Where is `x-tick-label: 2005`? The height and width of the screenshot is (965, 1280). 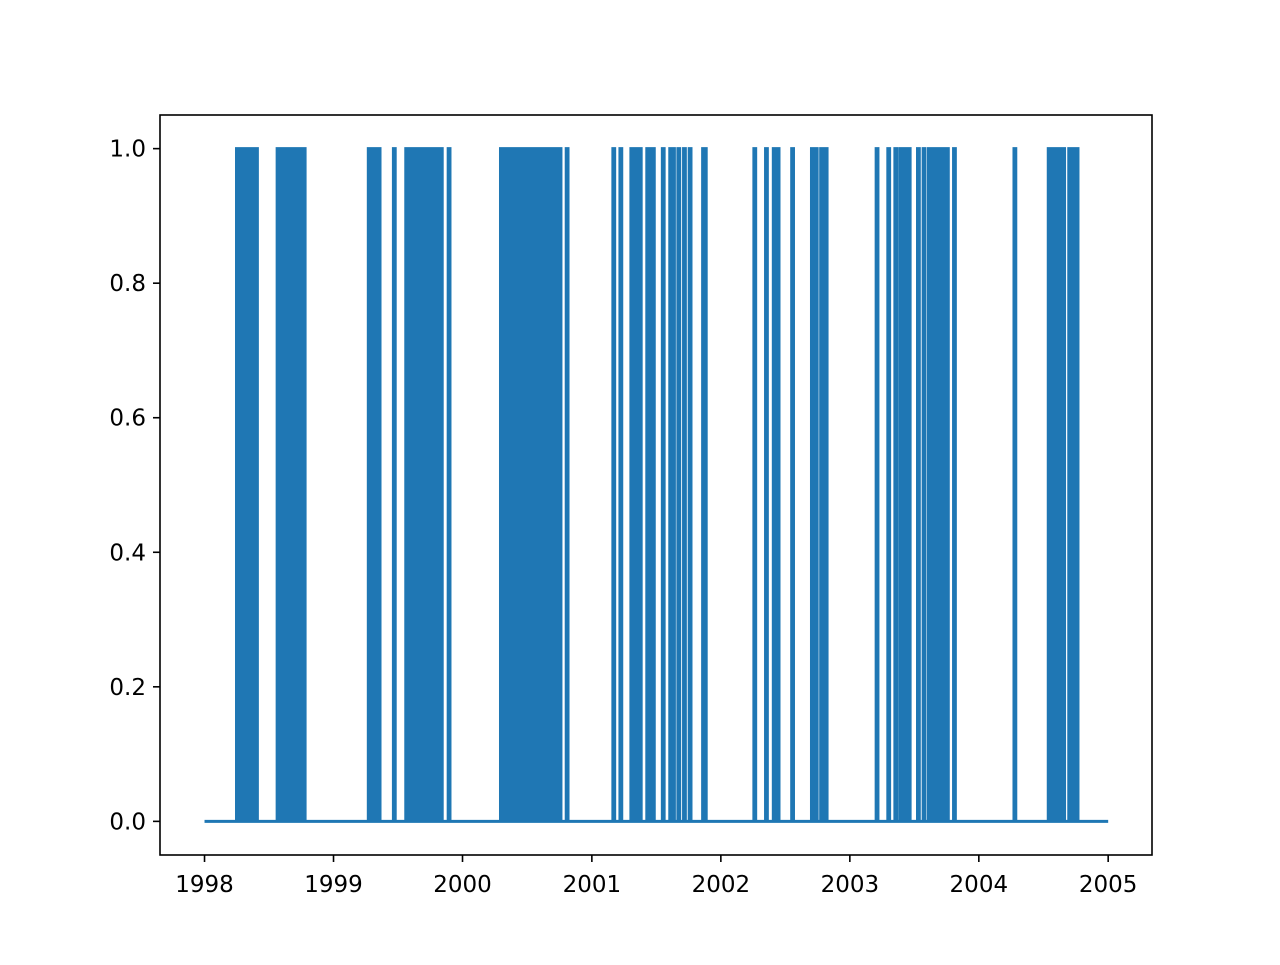 x-tick-label: 2005 is located at coordinates (1108, 885).